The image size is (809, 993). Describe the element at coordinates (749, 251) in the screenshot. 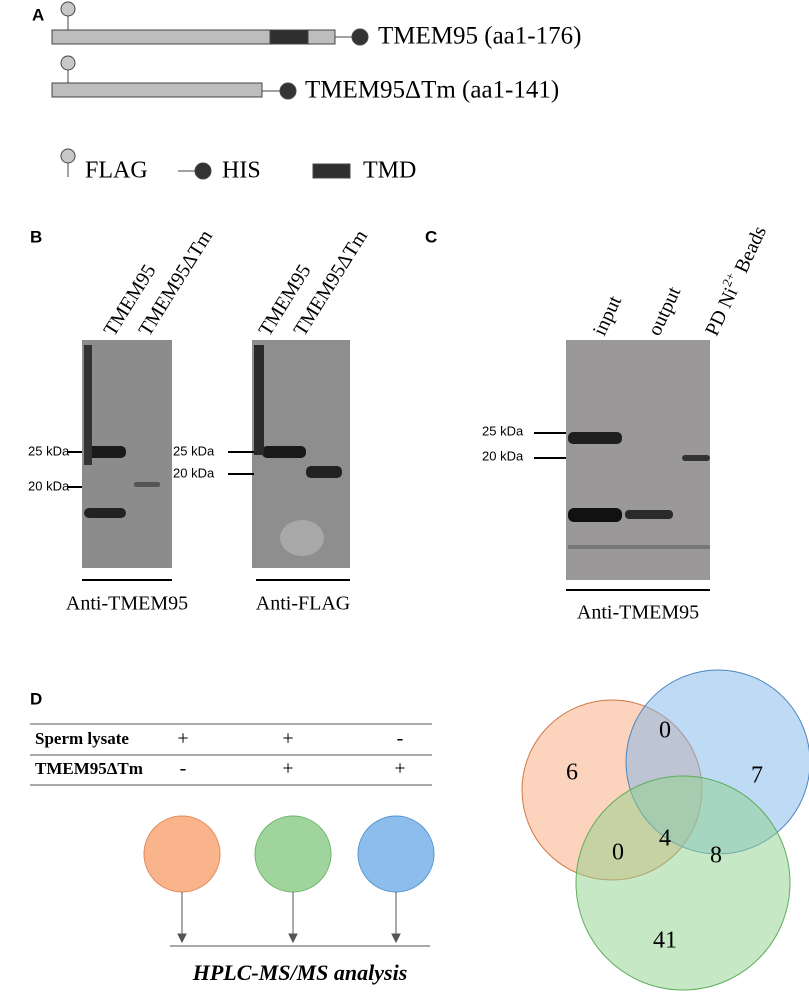

I see `lane-text: Beads` at that location.